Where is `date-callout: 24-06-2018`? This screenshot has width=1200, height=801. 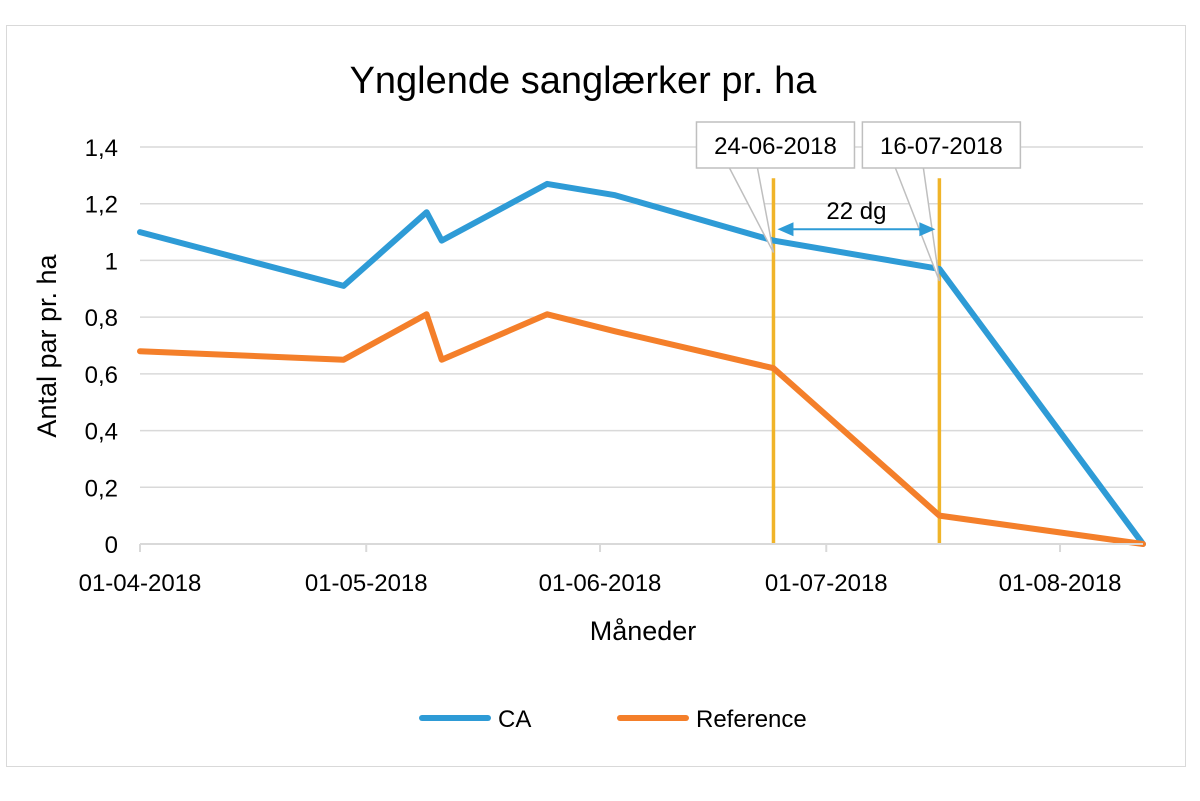
date-callout: 24-06-2018 is located at coordinates (775, 187).